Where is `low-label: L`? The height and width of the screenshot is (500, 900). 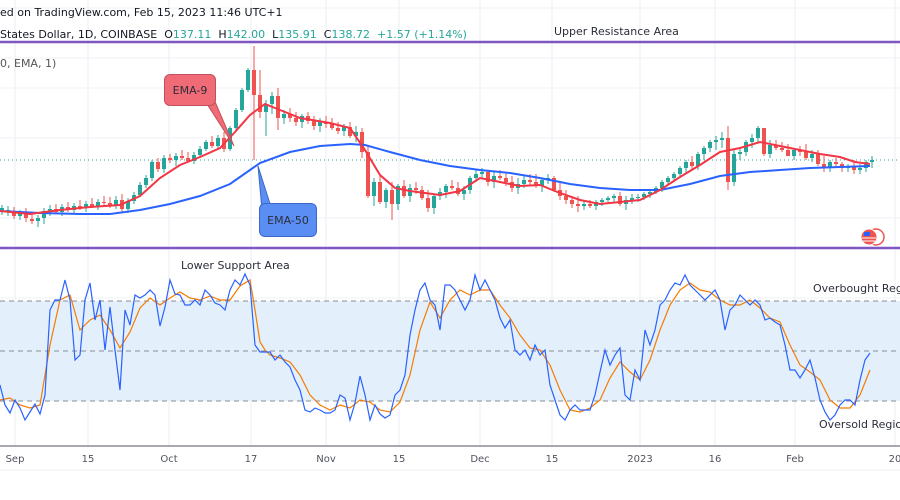 low-label: L is located at coordinates (275, 34).